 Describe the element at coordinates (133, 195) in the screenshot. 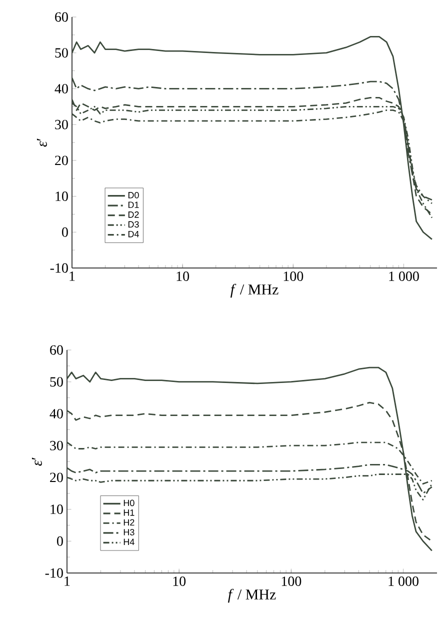

I see `legend-label: D0` at that location.